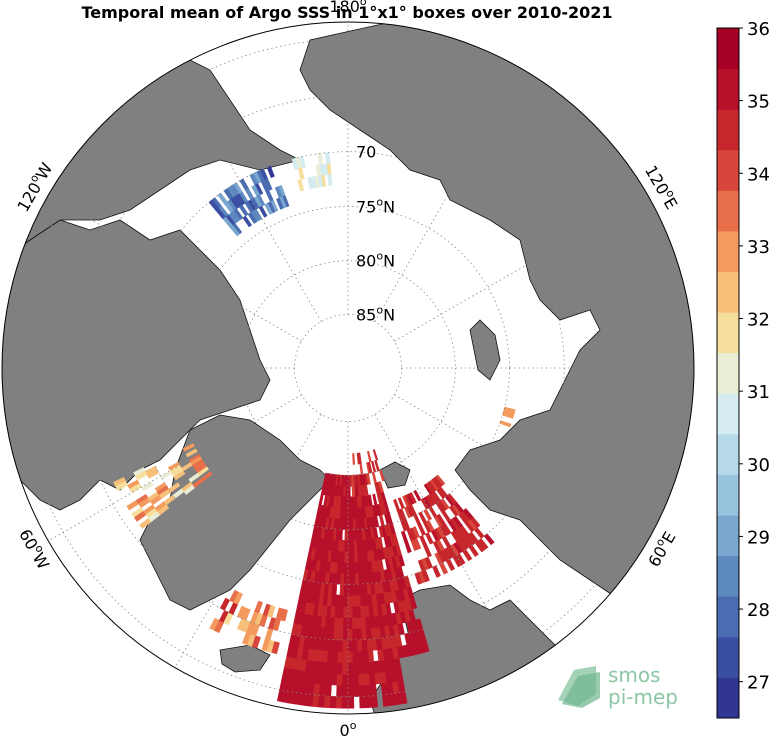 This screenshot has width=774, height=747. Describe the element at coordinates (754, 356) in the screenshot. I see `colorbar-ticks: 27 28 29 30 31 32 33 34 35 36` at that location.